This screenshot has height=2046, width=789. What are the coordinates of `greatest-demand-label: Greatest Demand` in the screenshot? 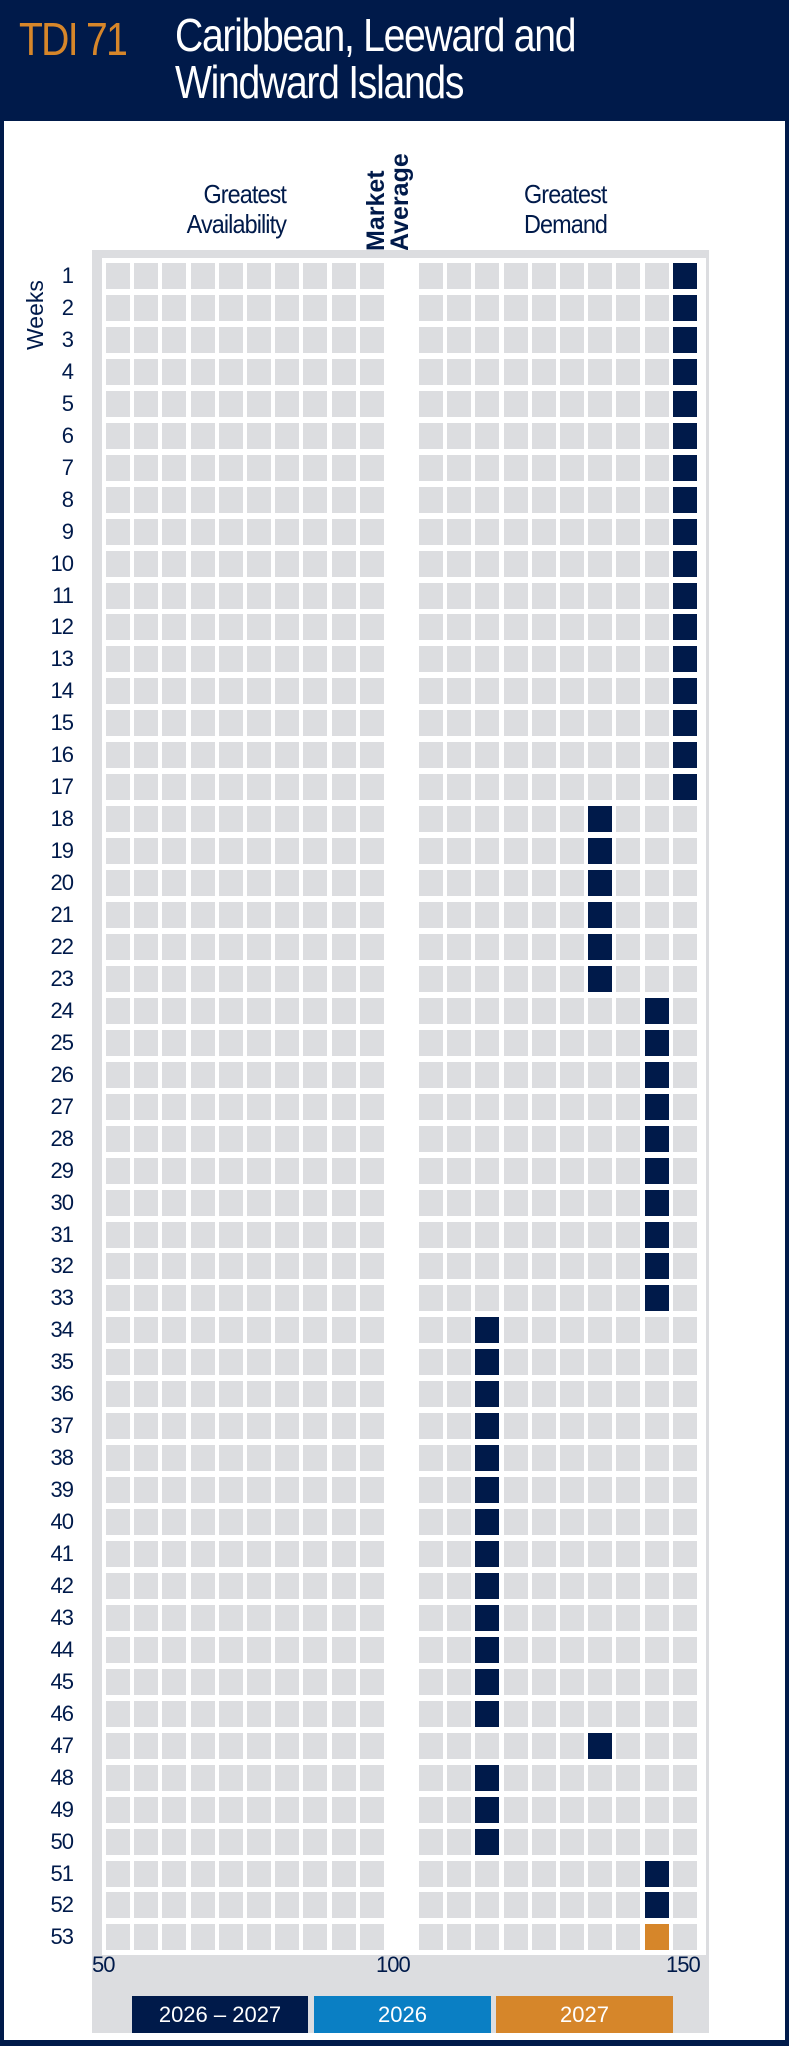 It's located at (566, 209).